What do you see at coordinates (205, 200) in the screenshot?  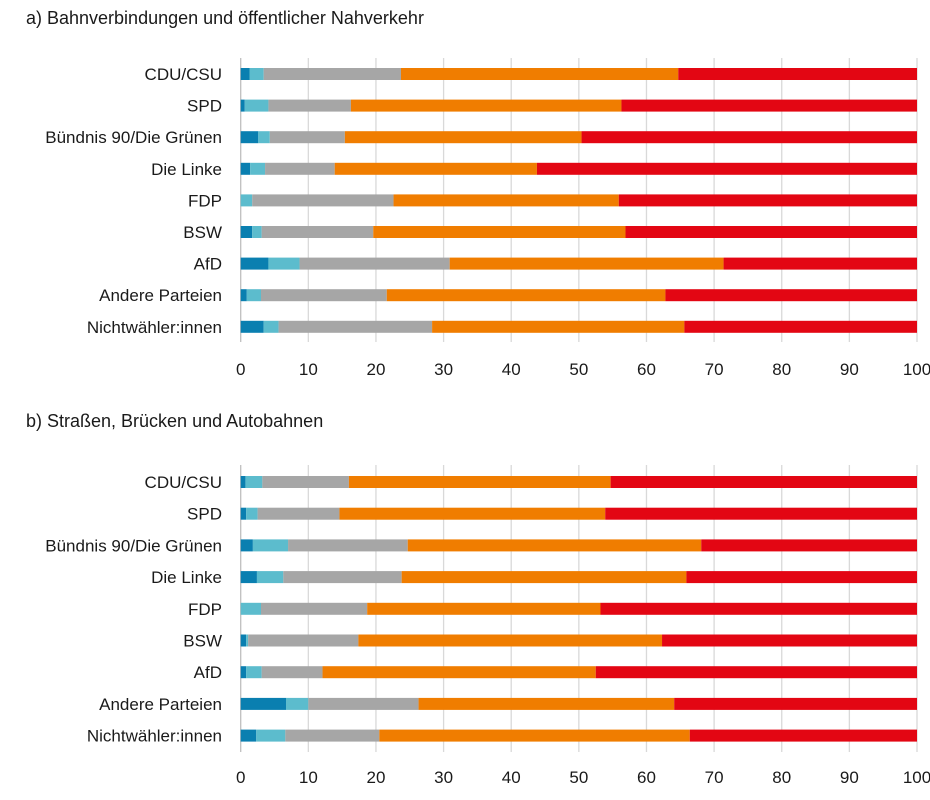 I see `category-label: FDP` at bounding box center [205, 200].